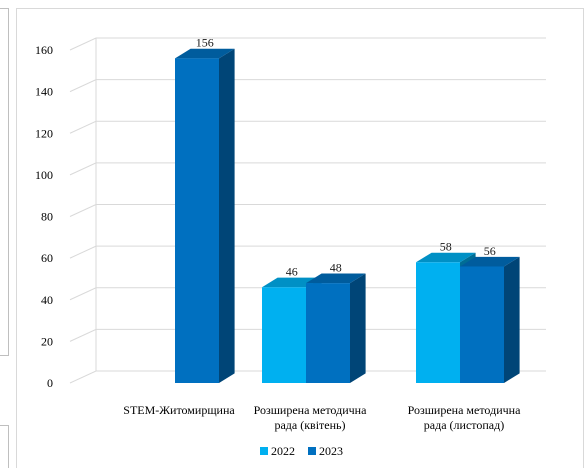 The height and width of the screenshot is (468, 586). I want to click on data-label: 56, so click(490, 251).